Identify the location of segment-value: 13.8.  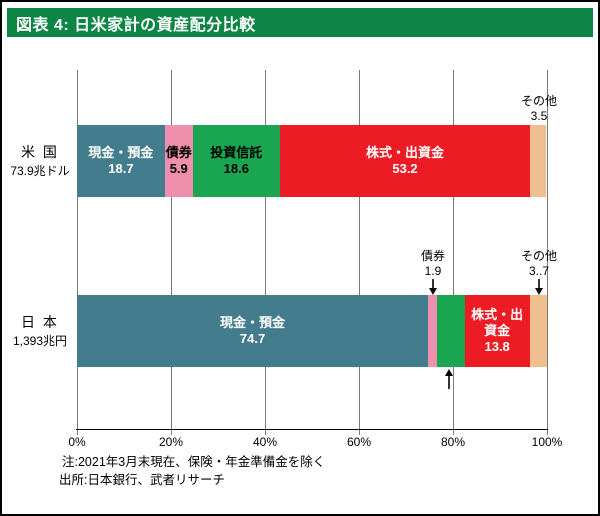
(497, 346).